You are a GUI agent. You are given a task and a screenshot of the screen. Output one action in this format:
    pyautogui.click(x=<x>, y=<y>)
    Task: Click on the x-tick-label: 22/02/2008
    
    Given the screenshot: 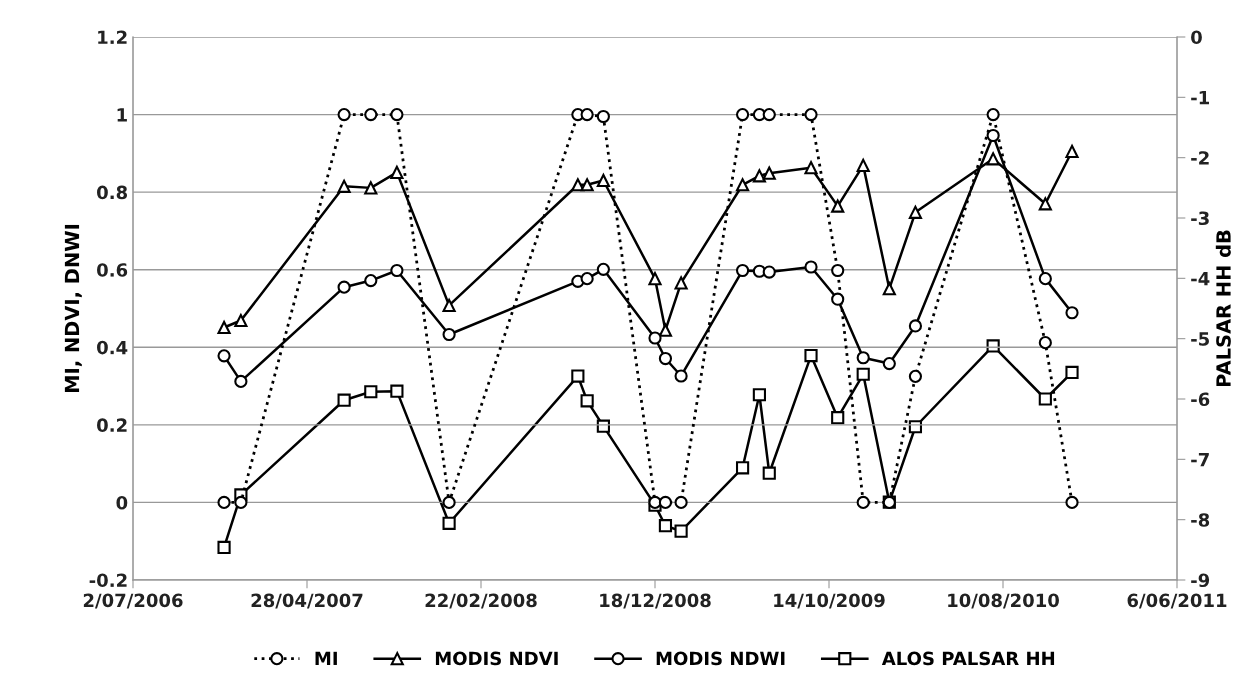 What is the action you would take?
    pyautogui.click(x=481, y=601)
    